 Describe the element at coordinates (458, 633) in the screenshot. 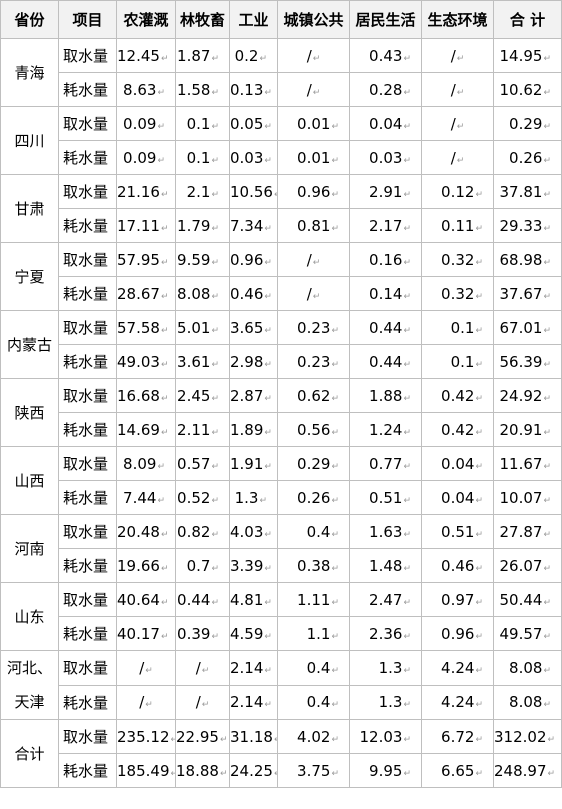

I see `value-text: 0.96` at that location.